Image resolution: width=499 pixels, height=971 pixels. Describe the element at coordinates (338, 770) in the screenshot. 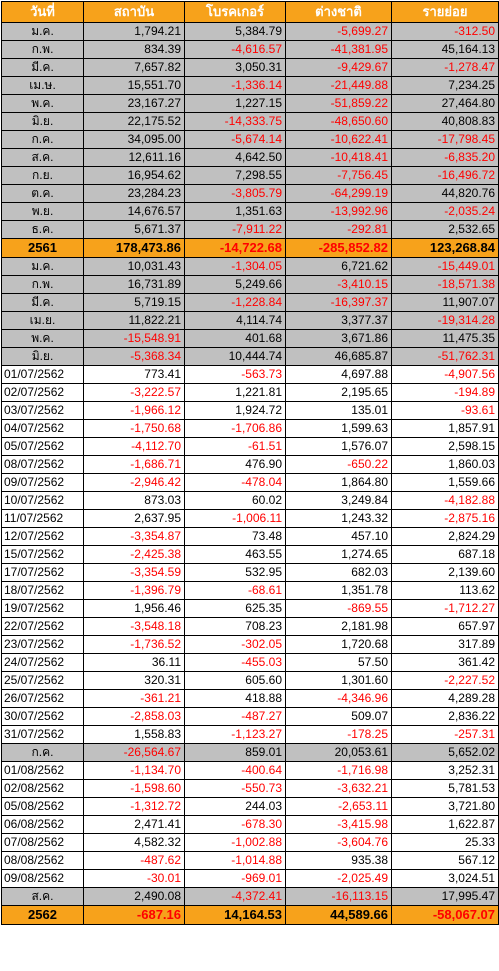

I see `cell-foreign: -1,716.98` at that location.